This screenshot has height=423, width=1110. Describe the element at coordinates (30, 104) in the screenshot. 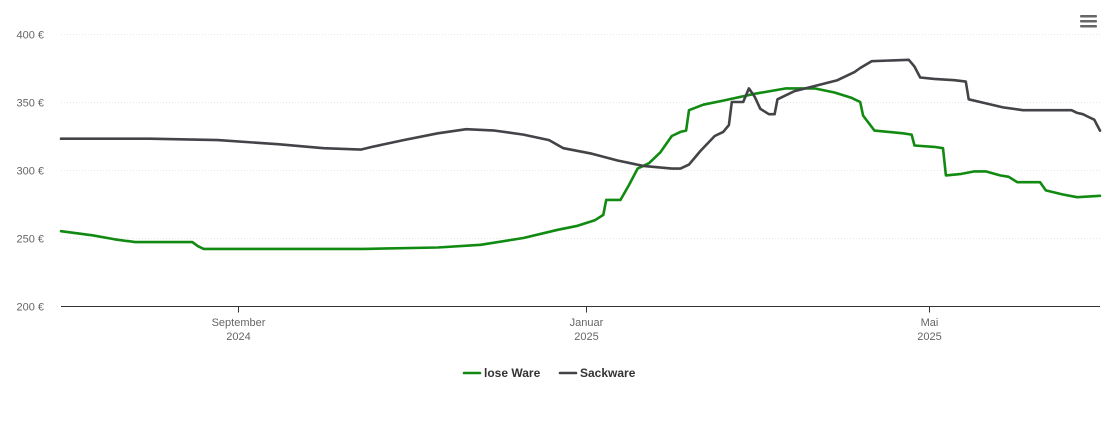

I see `y-tick-label: 350 €` at that location.